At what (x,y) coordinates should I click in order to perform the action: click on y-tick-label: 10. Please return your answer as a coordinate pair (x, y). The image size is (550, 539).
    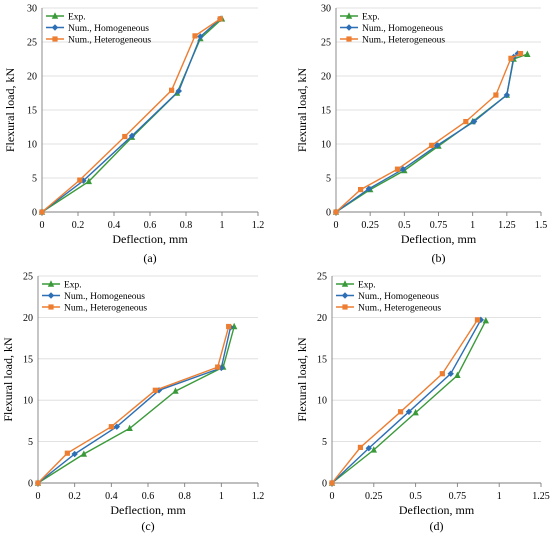
    Looking at the image, I should click on (326, 145).